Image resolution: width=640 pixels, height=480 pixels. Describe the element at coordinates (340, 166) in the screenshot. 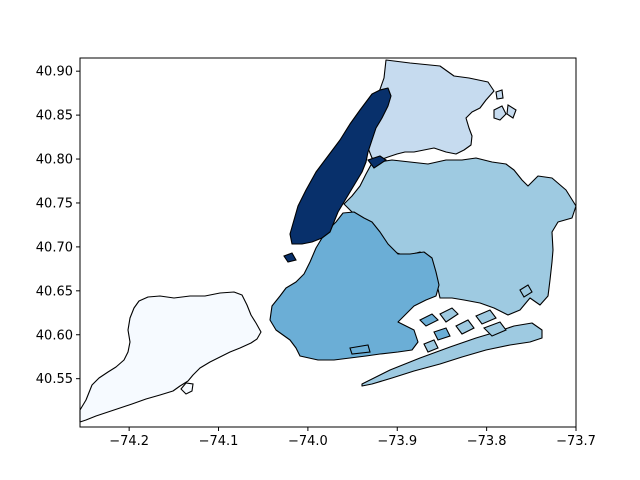

I see `region-manhattan` at that location.